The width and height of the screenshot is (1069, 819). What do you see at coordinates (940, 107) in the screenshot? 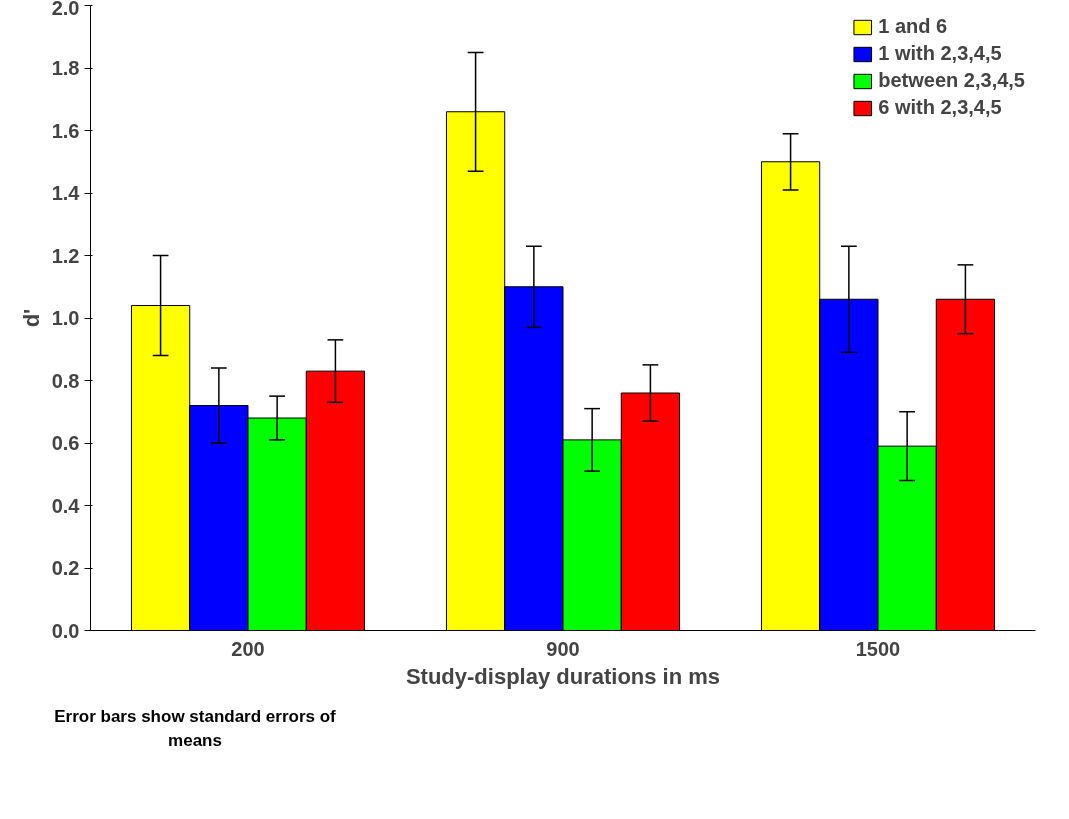
I see `legend-label: 6 with 2,3,4,5` at bounding box center [940, 107].